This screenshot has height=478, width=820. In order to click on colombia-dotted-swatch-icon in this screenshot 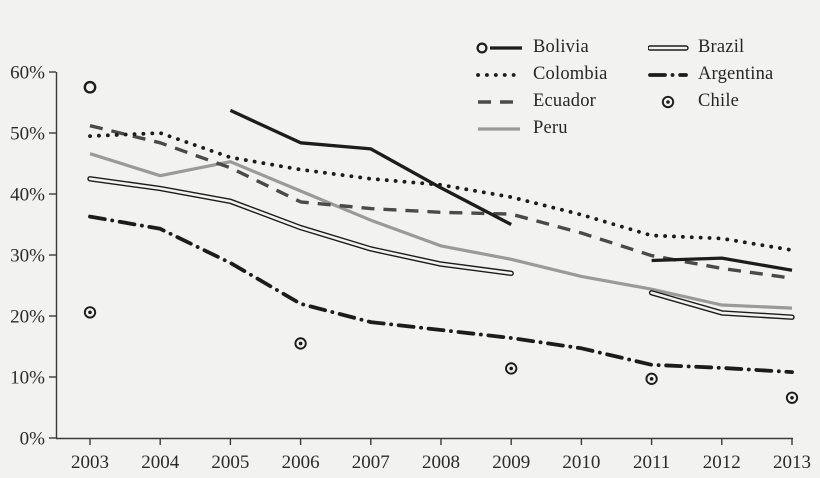, I will do `click(499, 74)`.